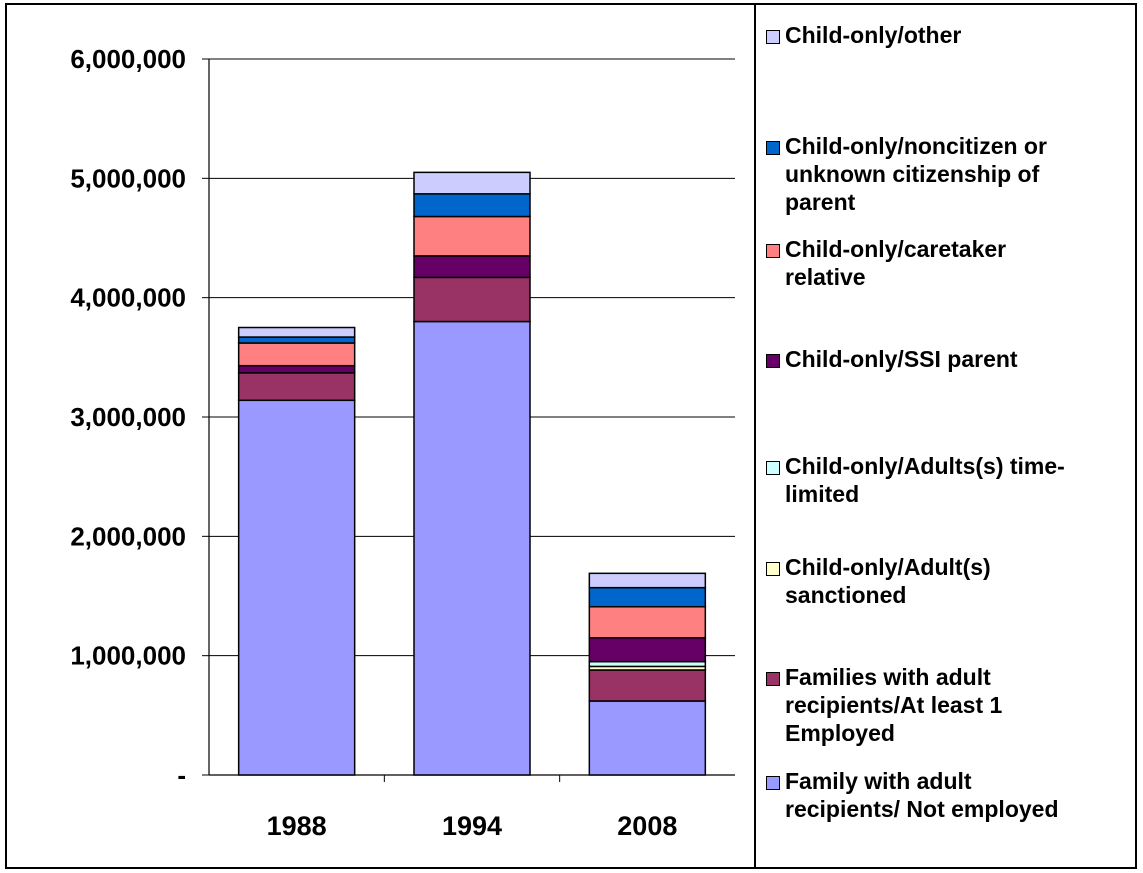 This screenshot has width=1143, height=873. I want to click on legend-label: Child-only/caretaker, so click(896, 249).